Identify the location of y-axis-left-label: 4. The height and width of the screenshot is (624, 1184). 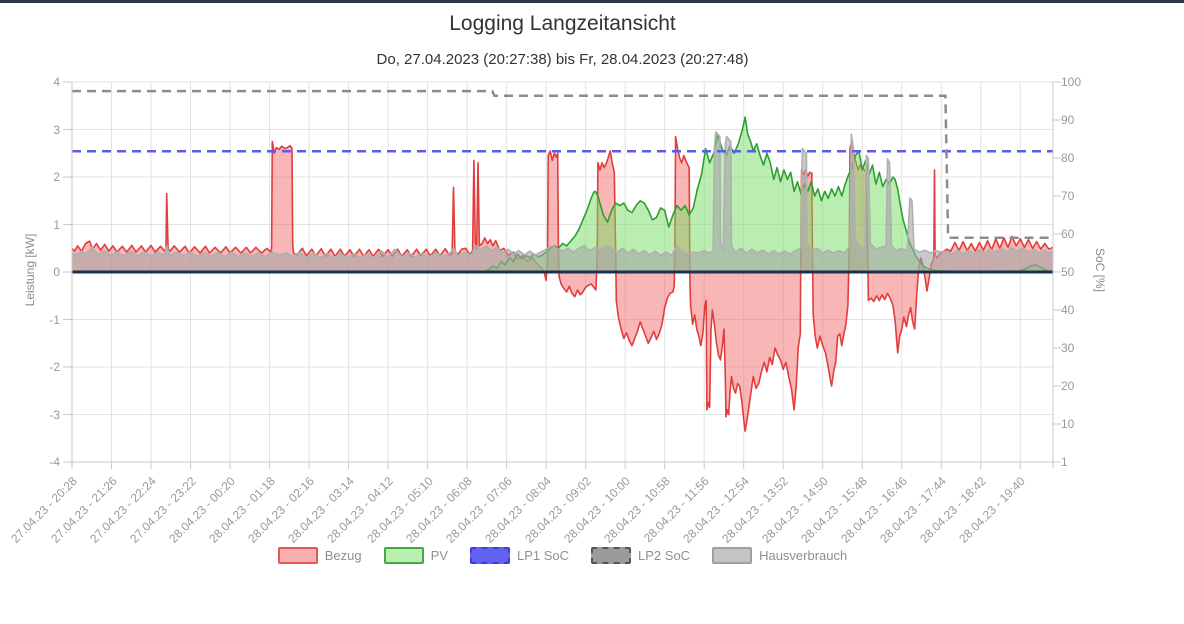
(56, 82).